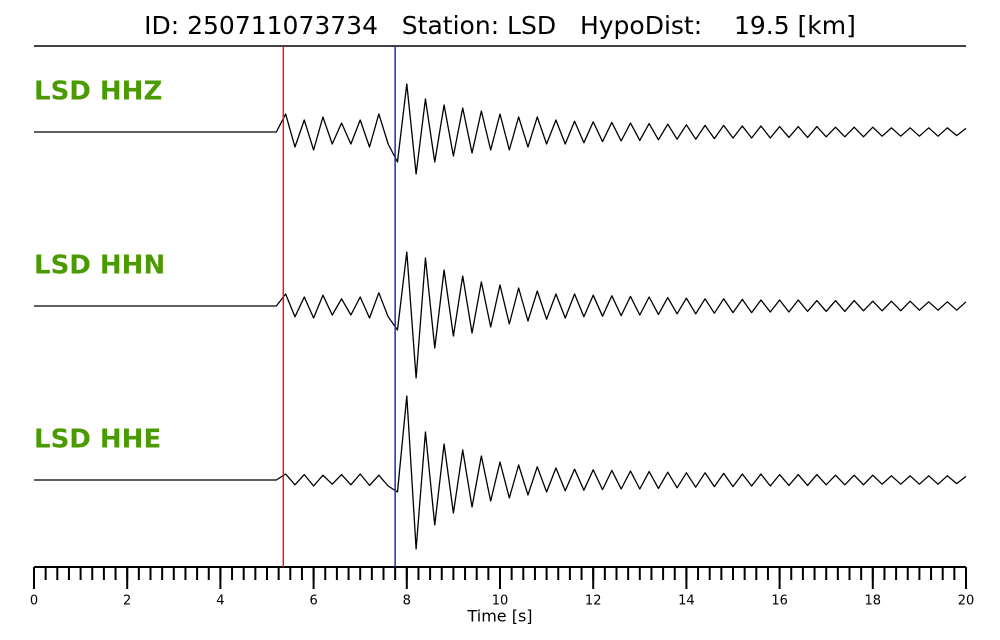 This screenshot has height=640, width=1000. Describe the element at coordinates (127, 601) in the screenshot. I see `x-tick-label: 2` at that location.